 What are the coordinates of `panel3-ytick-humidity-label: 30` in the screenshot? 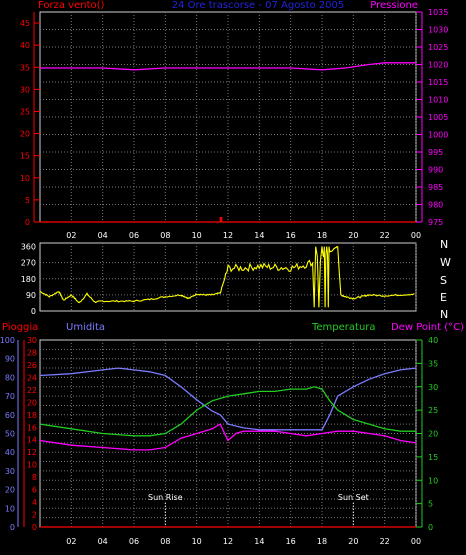 It's located at (10, 471).